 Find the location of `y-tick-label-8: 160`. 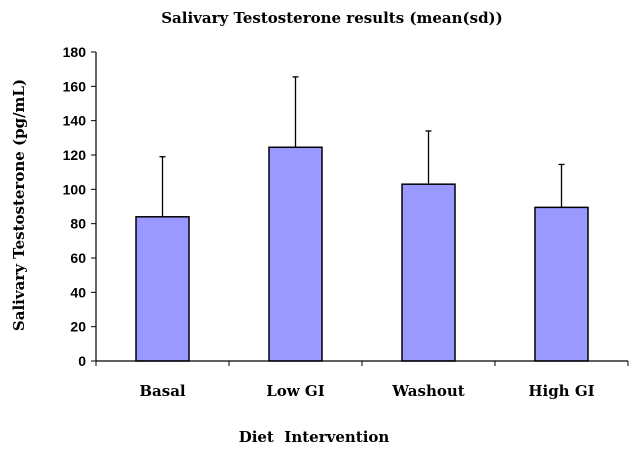

y-tick-label-8: 160 is located at coordinates (75, 86).